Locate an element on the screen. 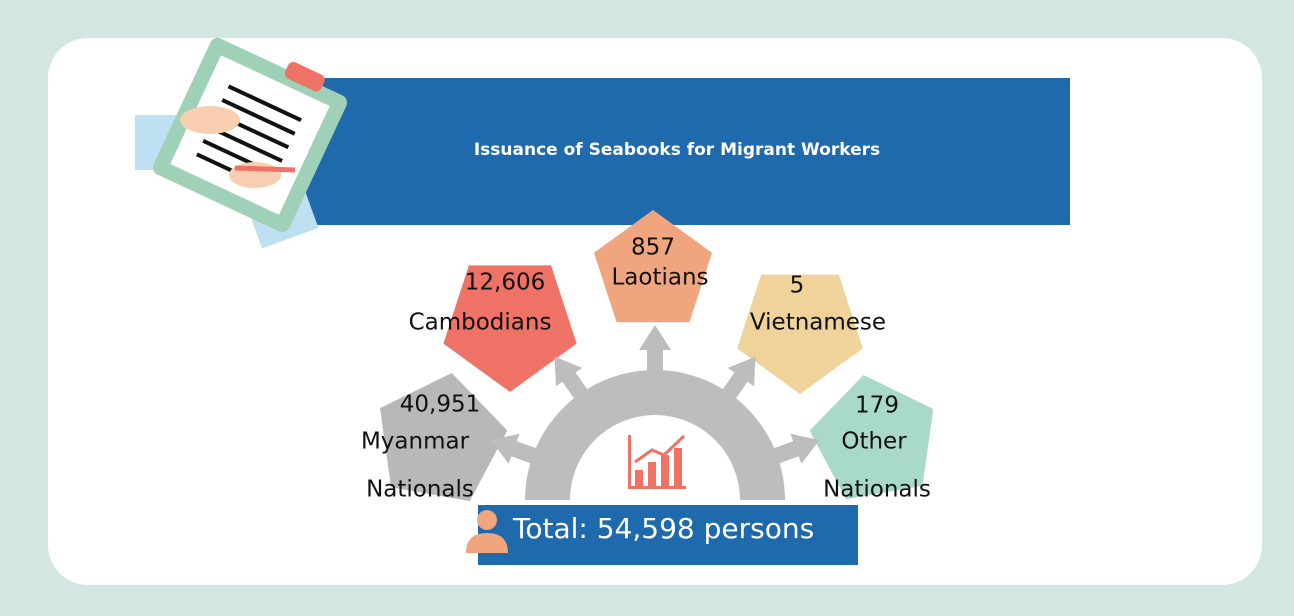 The image size is (1294, 616). chart-icon is located at coordinates (657, 461).